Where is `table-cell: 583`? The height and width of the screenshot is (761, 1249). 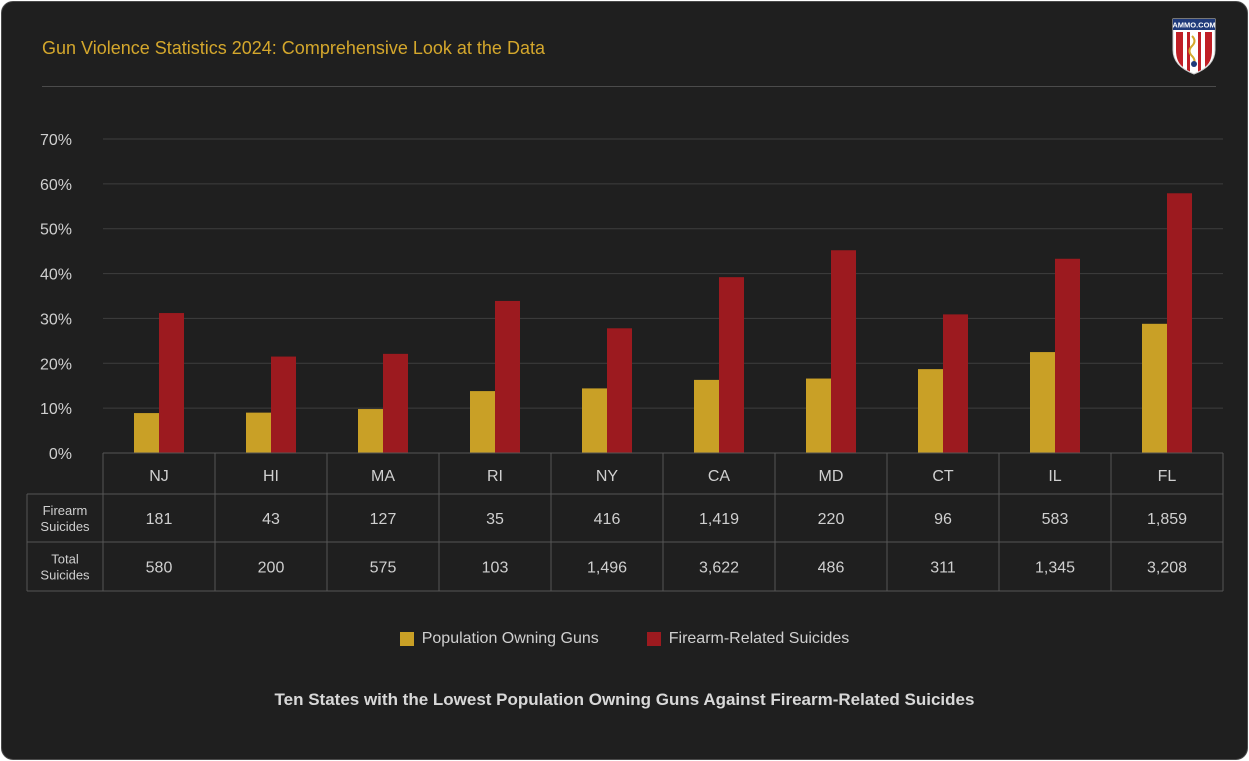
table-cell: 583 is located at coordinates (1055, 519).